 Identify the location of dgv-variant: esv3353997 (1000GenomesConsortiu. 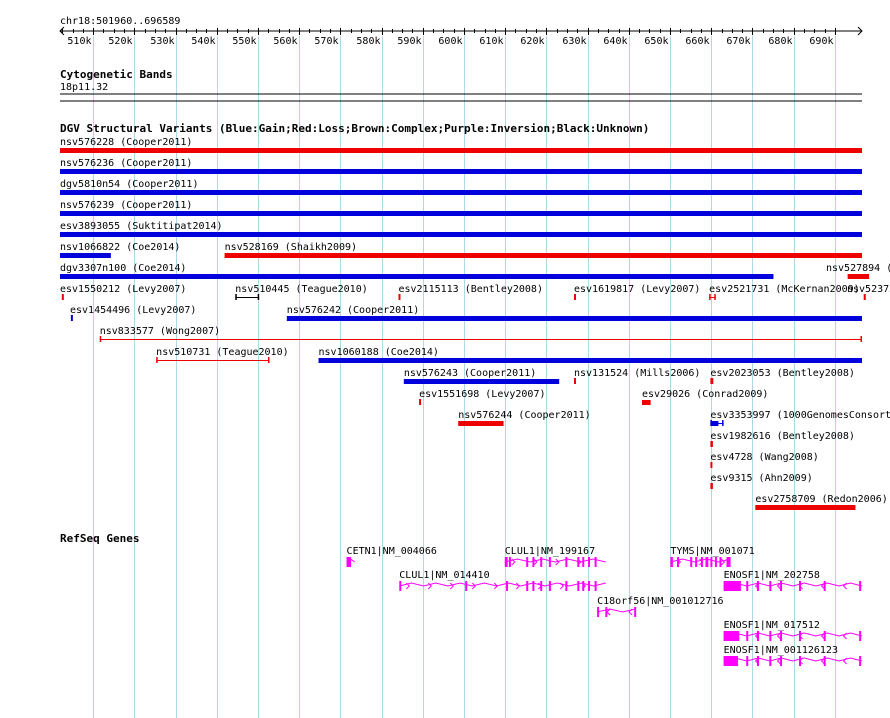
(800, 418).